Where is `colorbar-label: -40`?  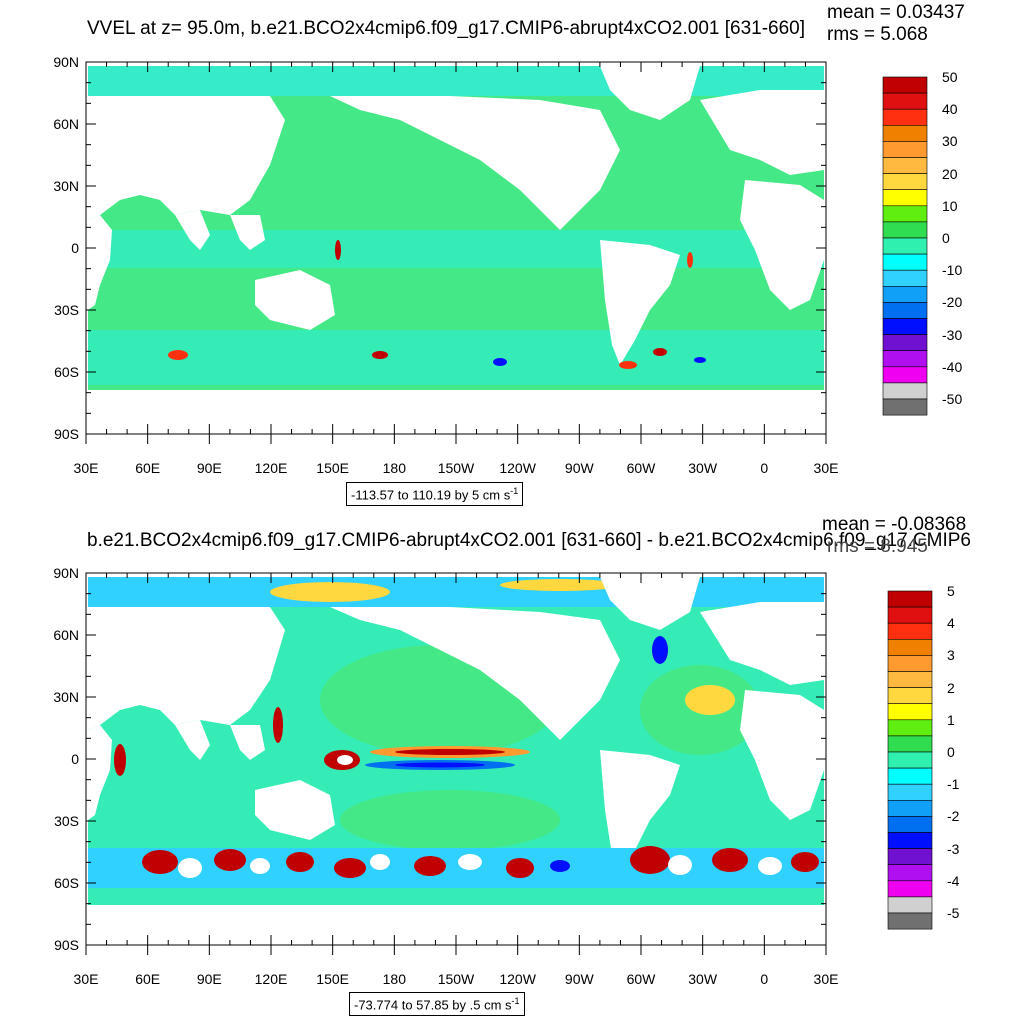 colorbar-label: -40 is located at coordinates (952, 366).